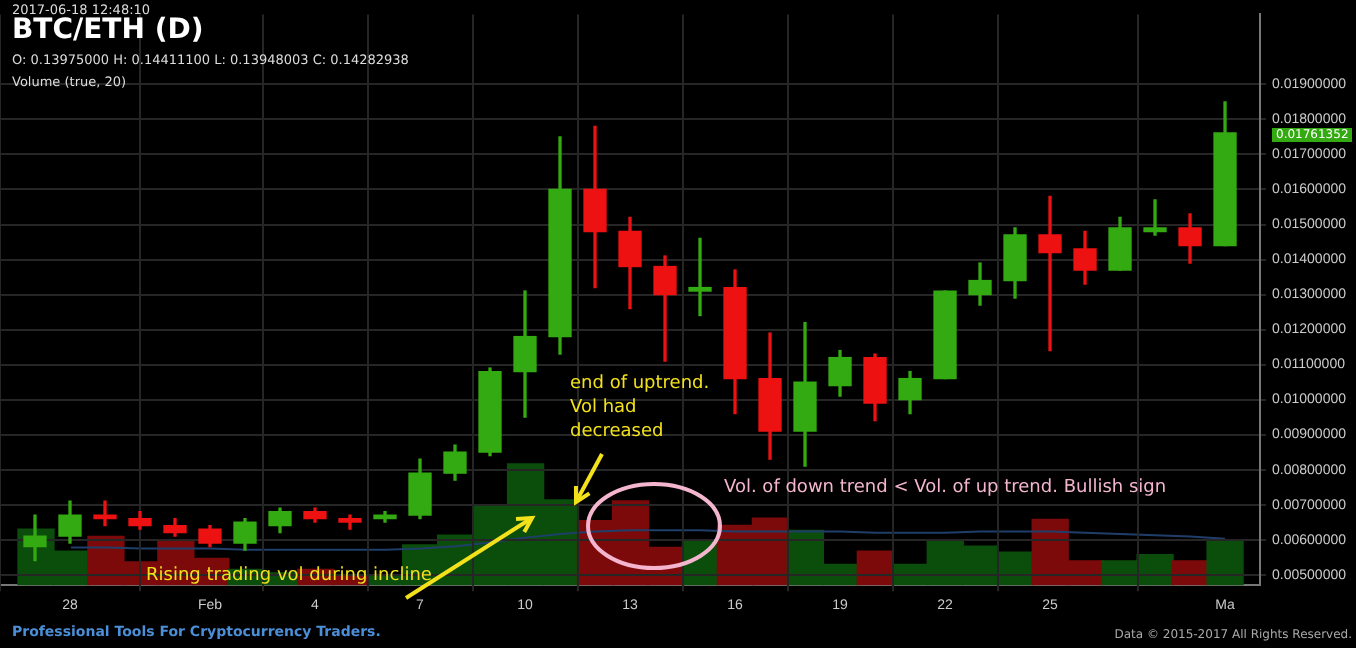 The image size is (1356, 648). What do you see at coordinates (108, 30) in the screenshot?
I see `chart-title: BTC/ETH (D)` at bounding box center [108, 30].